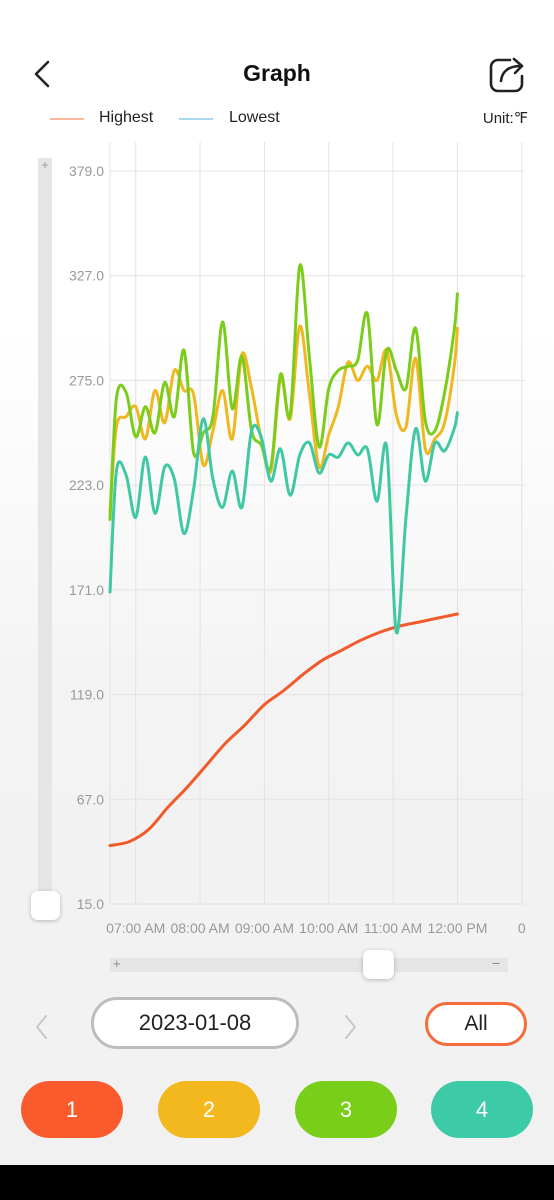 The image size is (554, 1200). I want to click on x-tick-label: 09:00 AM, so click(264, 928).